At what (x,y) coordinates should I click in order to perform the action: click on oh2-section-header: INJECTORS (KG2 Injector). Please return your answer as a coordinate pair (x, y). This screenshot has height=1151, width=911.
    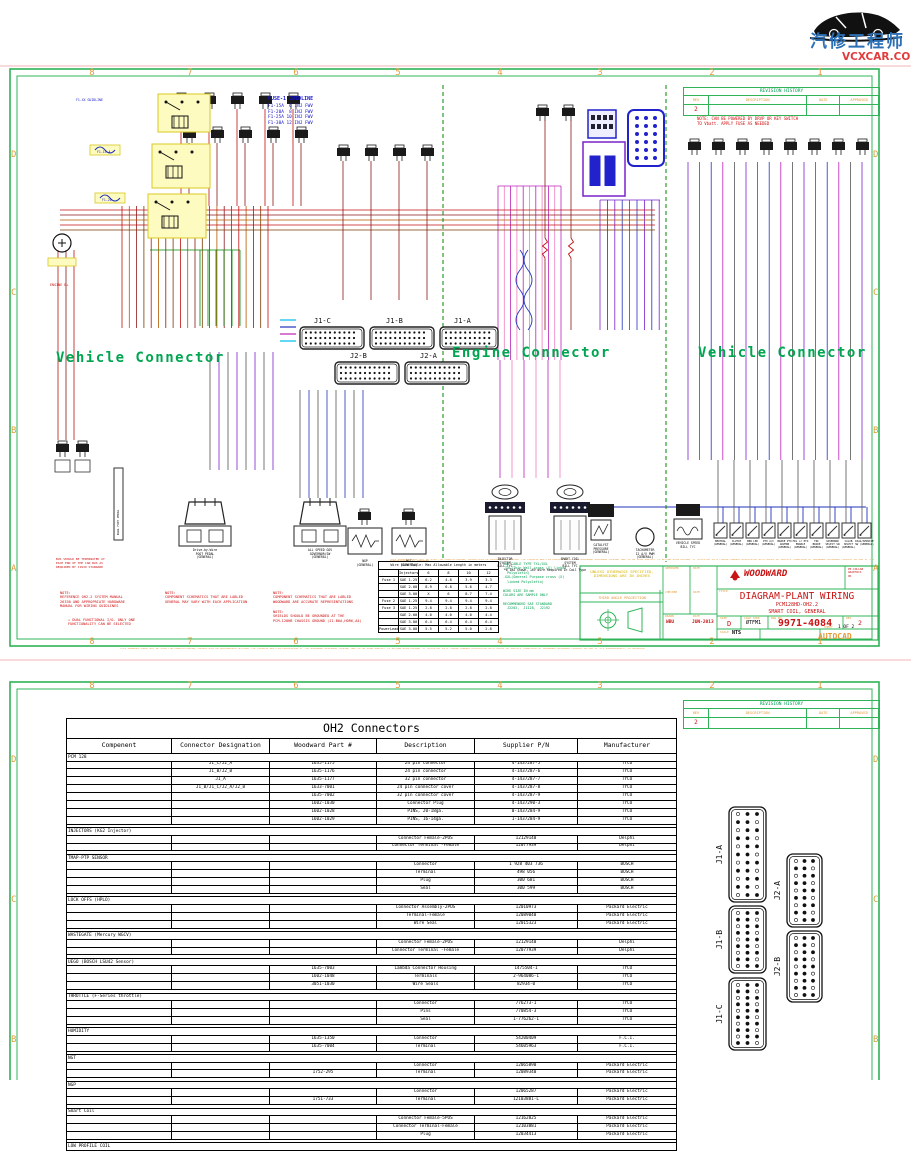
    Looking at the image, I should click on (371, 831).